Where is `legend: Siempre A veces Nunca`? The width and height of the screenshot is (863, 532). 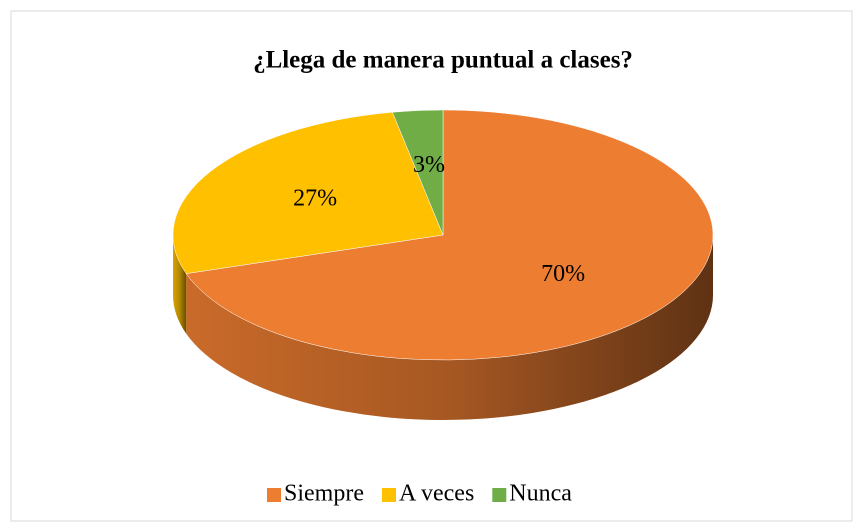 legend: Siempre A veces Nunca is located at coordinates (419, 494).